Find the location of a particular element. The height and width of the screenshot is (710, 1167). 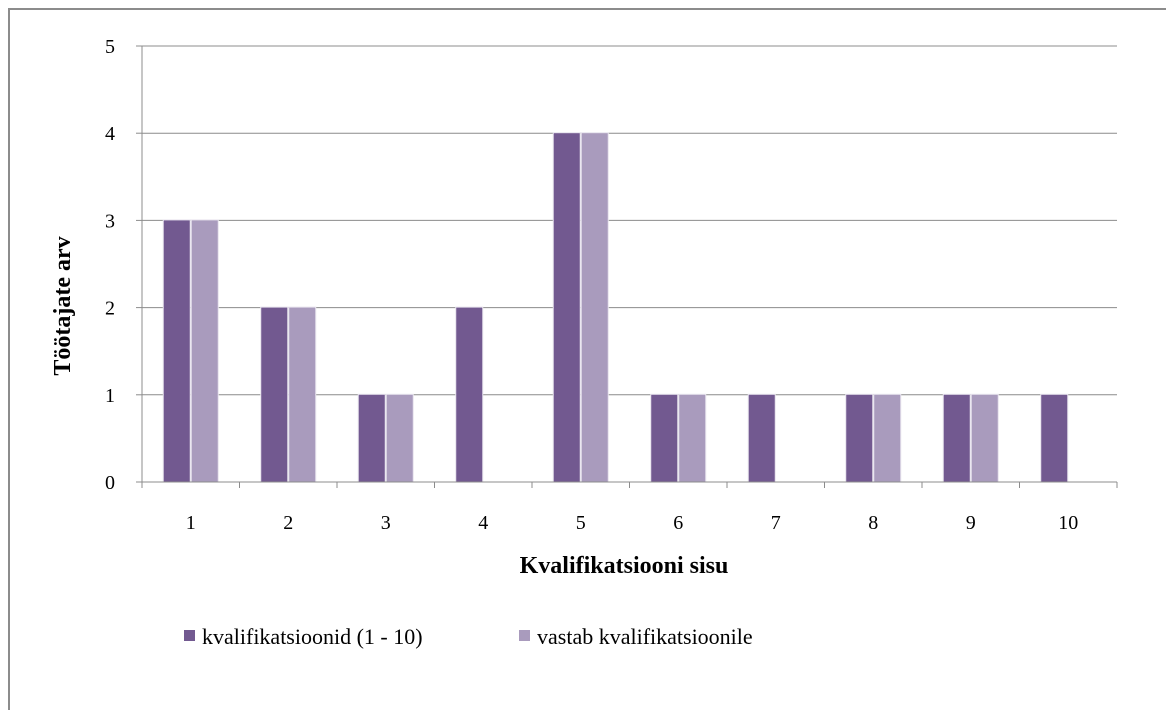

x-tick-label: 5 is located at coordinates (581, 523).